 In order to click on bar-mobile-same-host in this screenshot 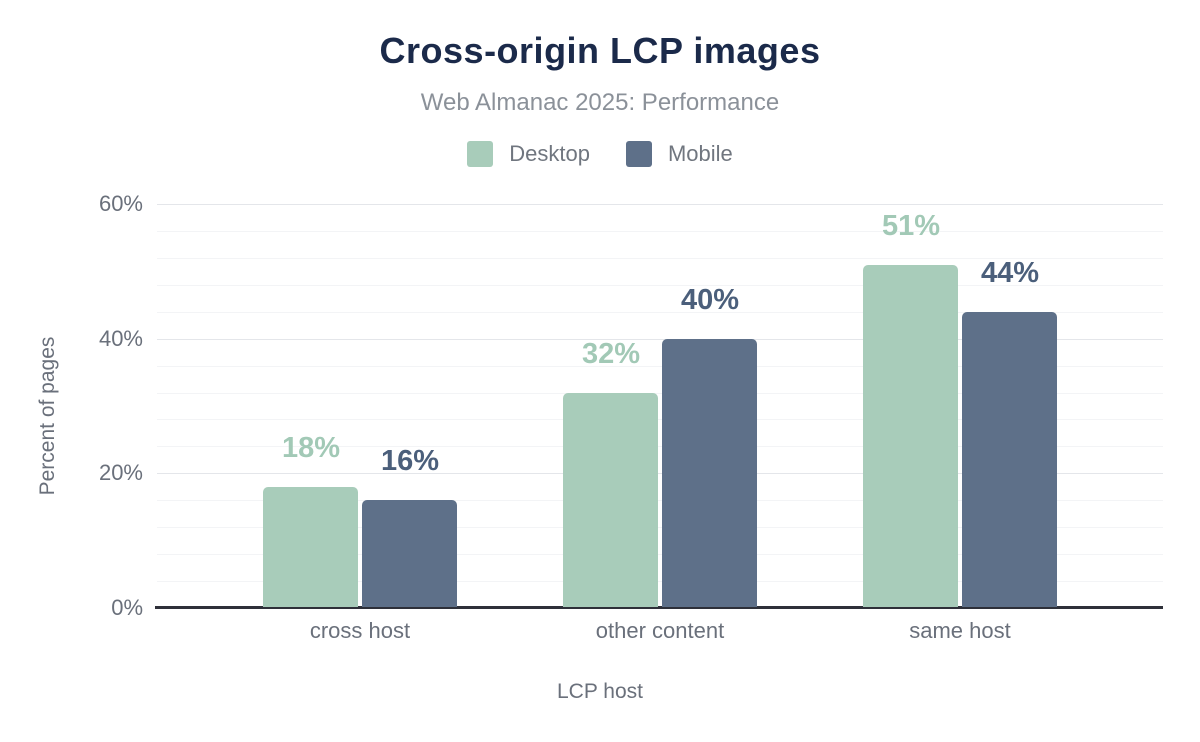, I will do `click(1009, 459)`.